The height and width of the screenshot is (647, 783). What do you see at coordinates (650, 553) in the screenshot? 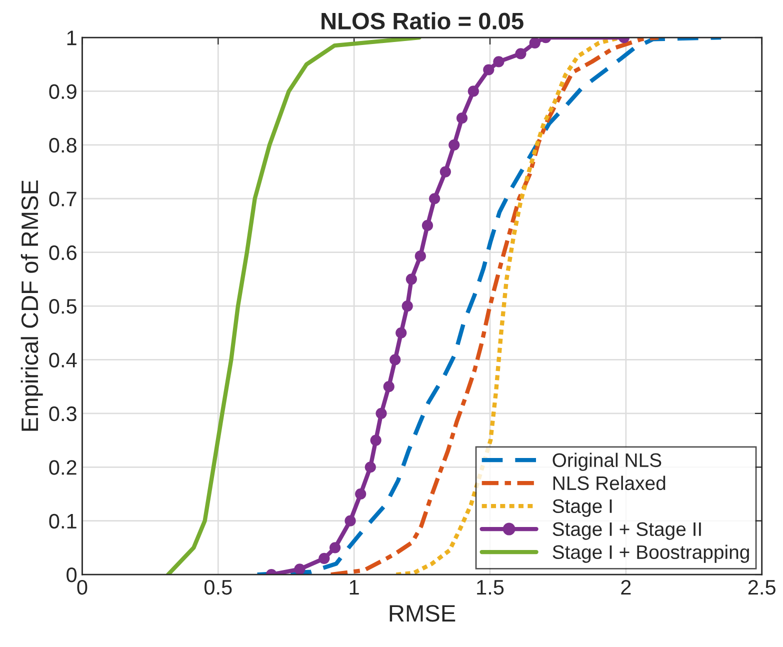
I see `legend-label: Stage I + Boostrapping` at bounding box center [650, 553].